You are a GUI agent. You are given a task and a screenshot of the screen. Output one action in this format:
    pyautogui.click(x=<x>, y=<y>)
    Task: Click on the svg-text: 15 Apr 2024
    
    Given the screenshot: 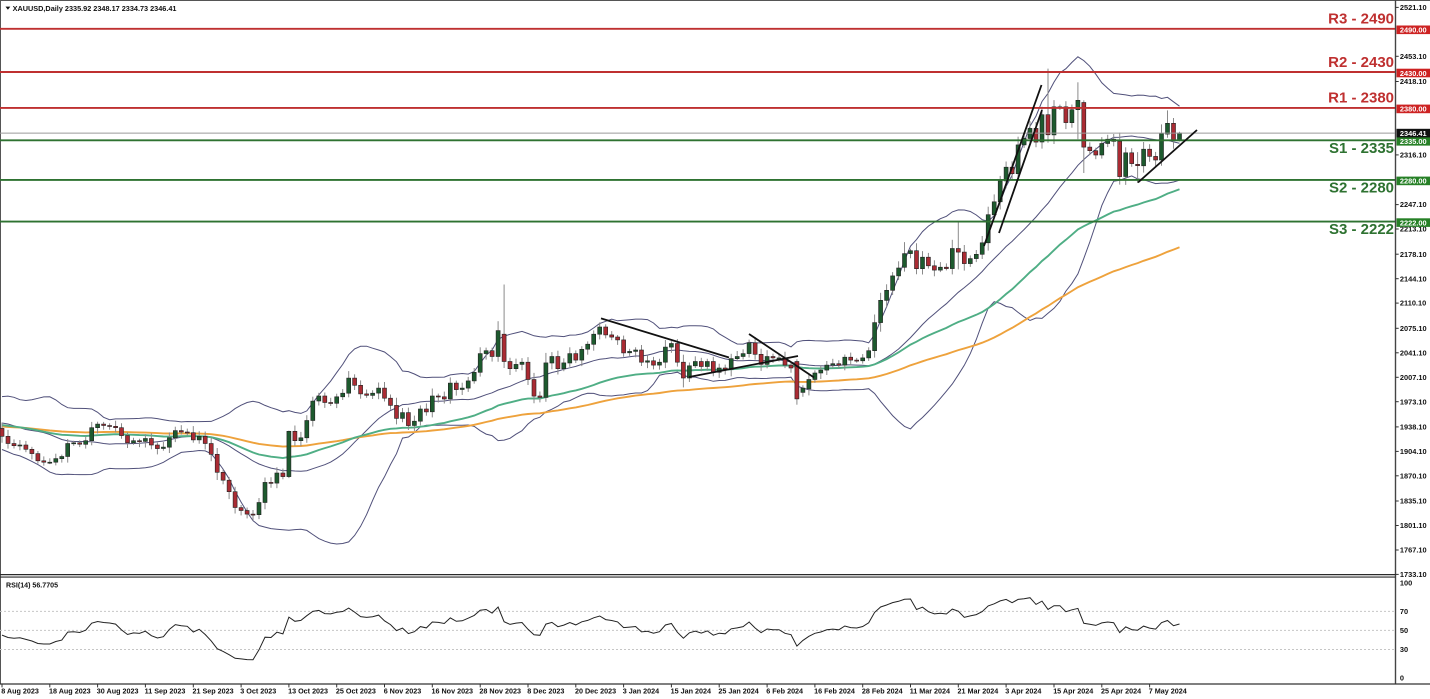 What is the action you would take?
    pyautogui.click(x=1073, y=690)
    